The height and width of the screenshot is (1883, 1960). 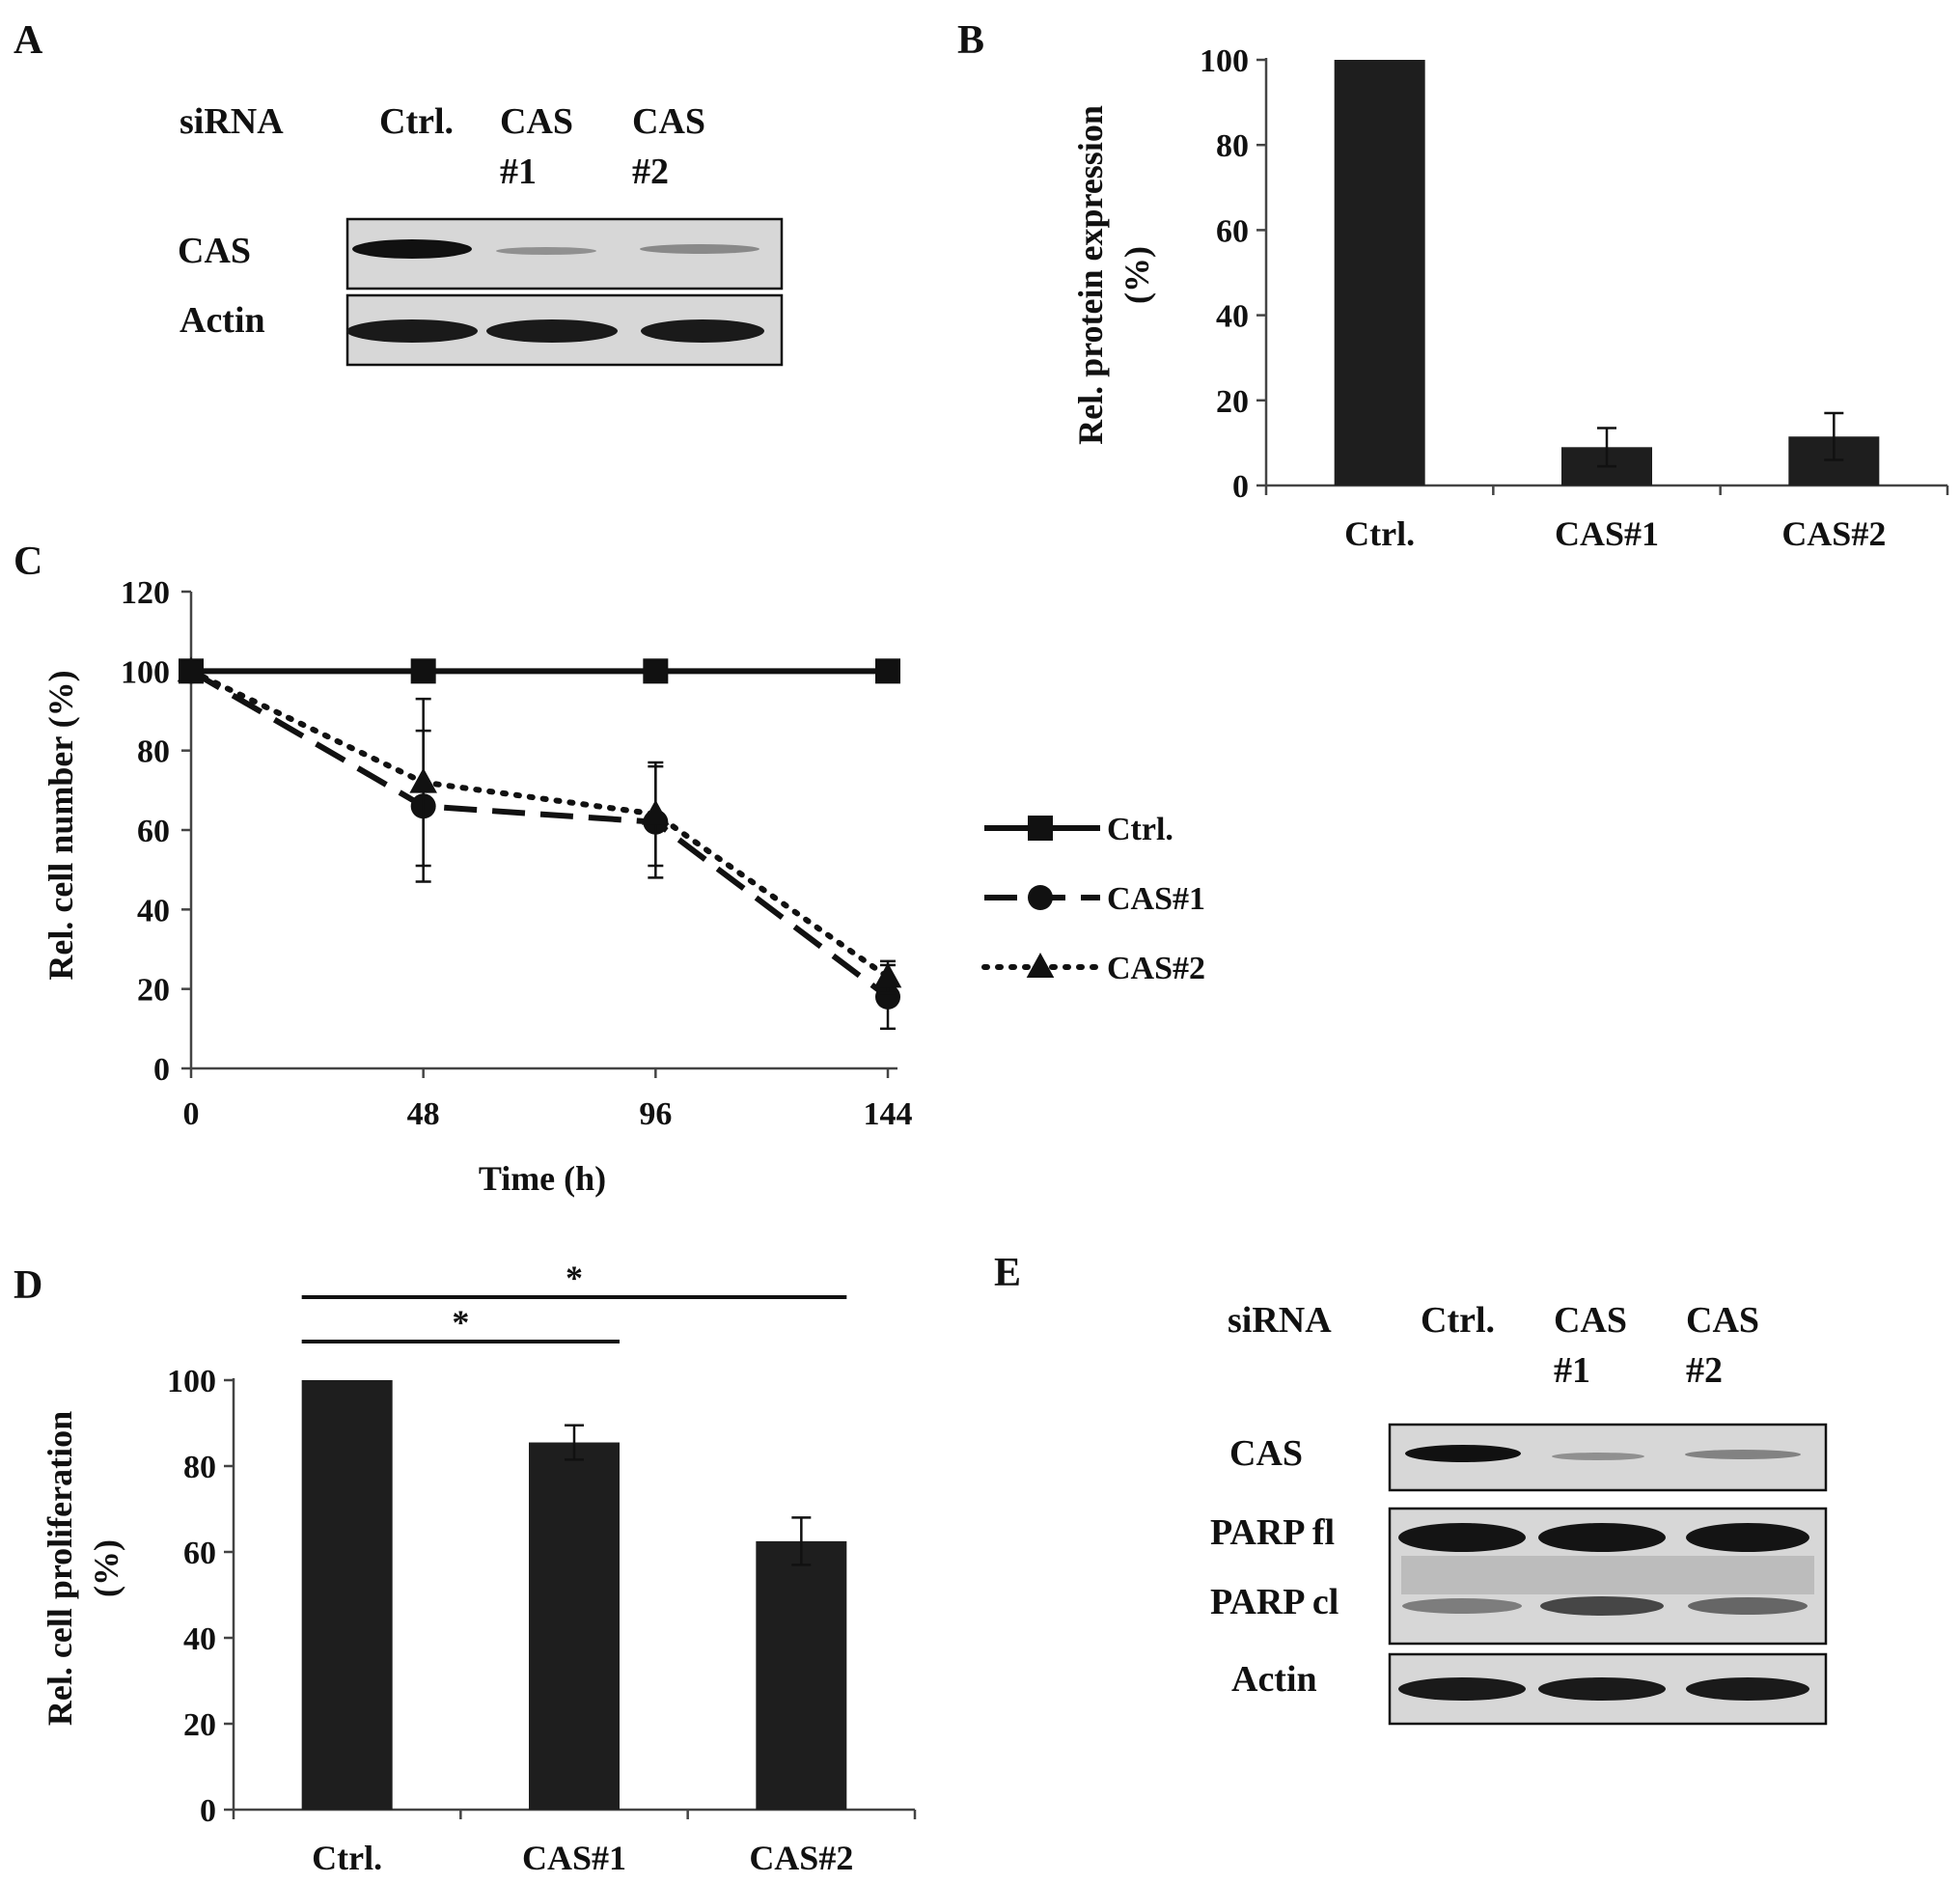 What do you see at coordinates (1232, 317) in the screenshot?
I see `chart-b-ytick-label: 40` at bounding box center [1232, 317].